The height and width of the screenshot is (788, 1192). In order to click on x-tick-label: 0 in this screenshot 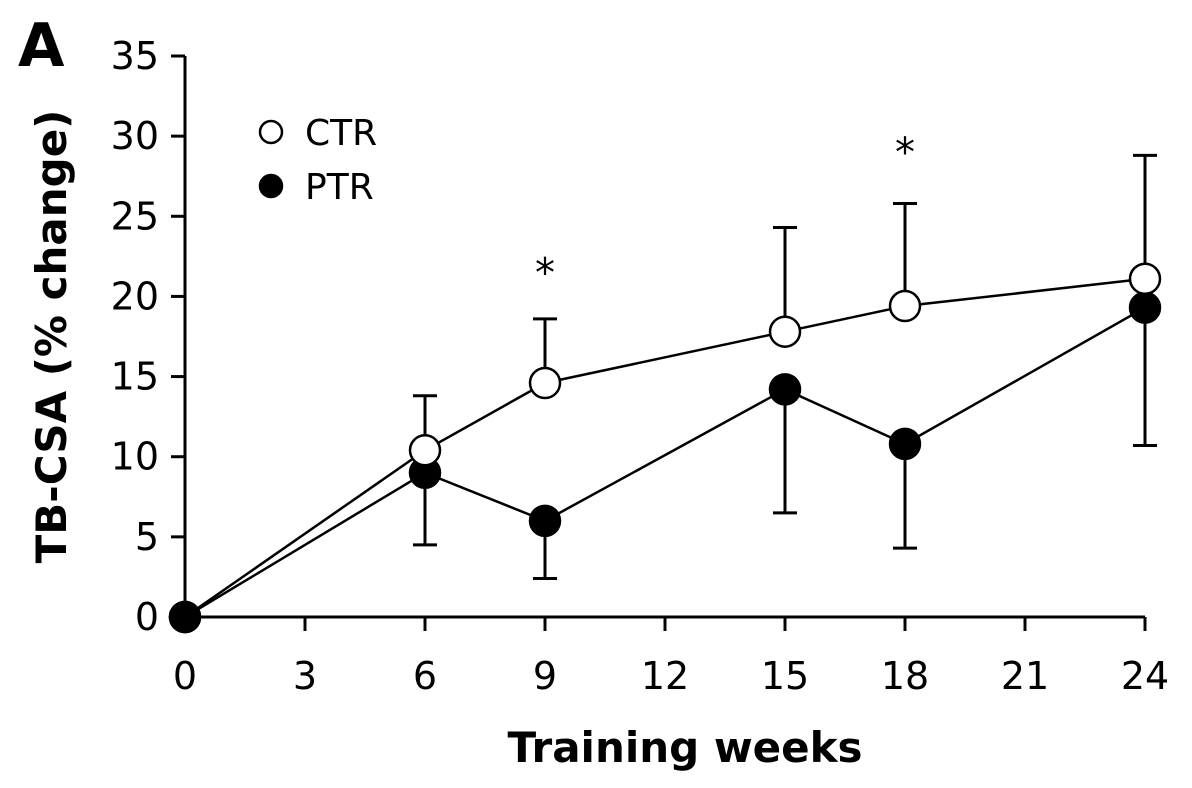, I will do `click(185, 676)`.